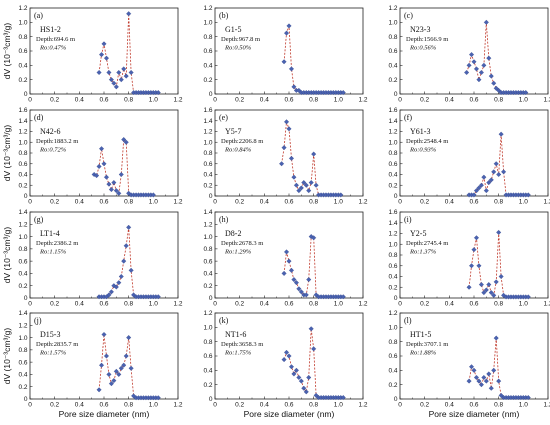 Image resolution: width=550 pixels, height=425 pixels. What do you see at coordinates (57, 243) in the screenshot?
I see `depth-label: Depth:2386.2 m` at bounding box center [57, 243].